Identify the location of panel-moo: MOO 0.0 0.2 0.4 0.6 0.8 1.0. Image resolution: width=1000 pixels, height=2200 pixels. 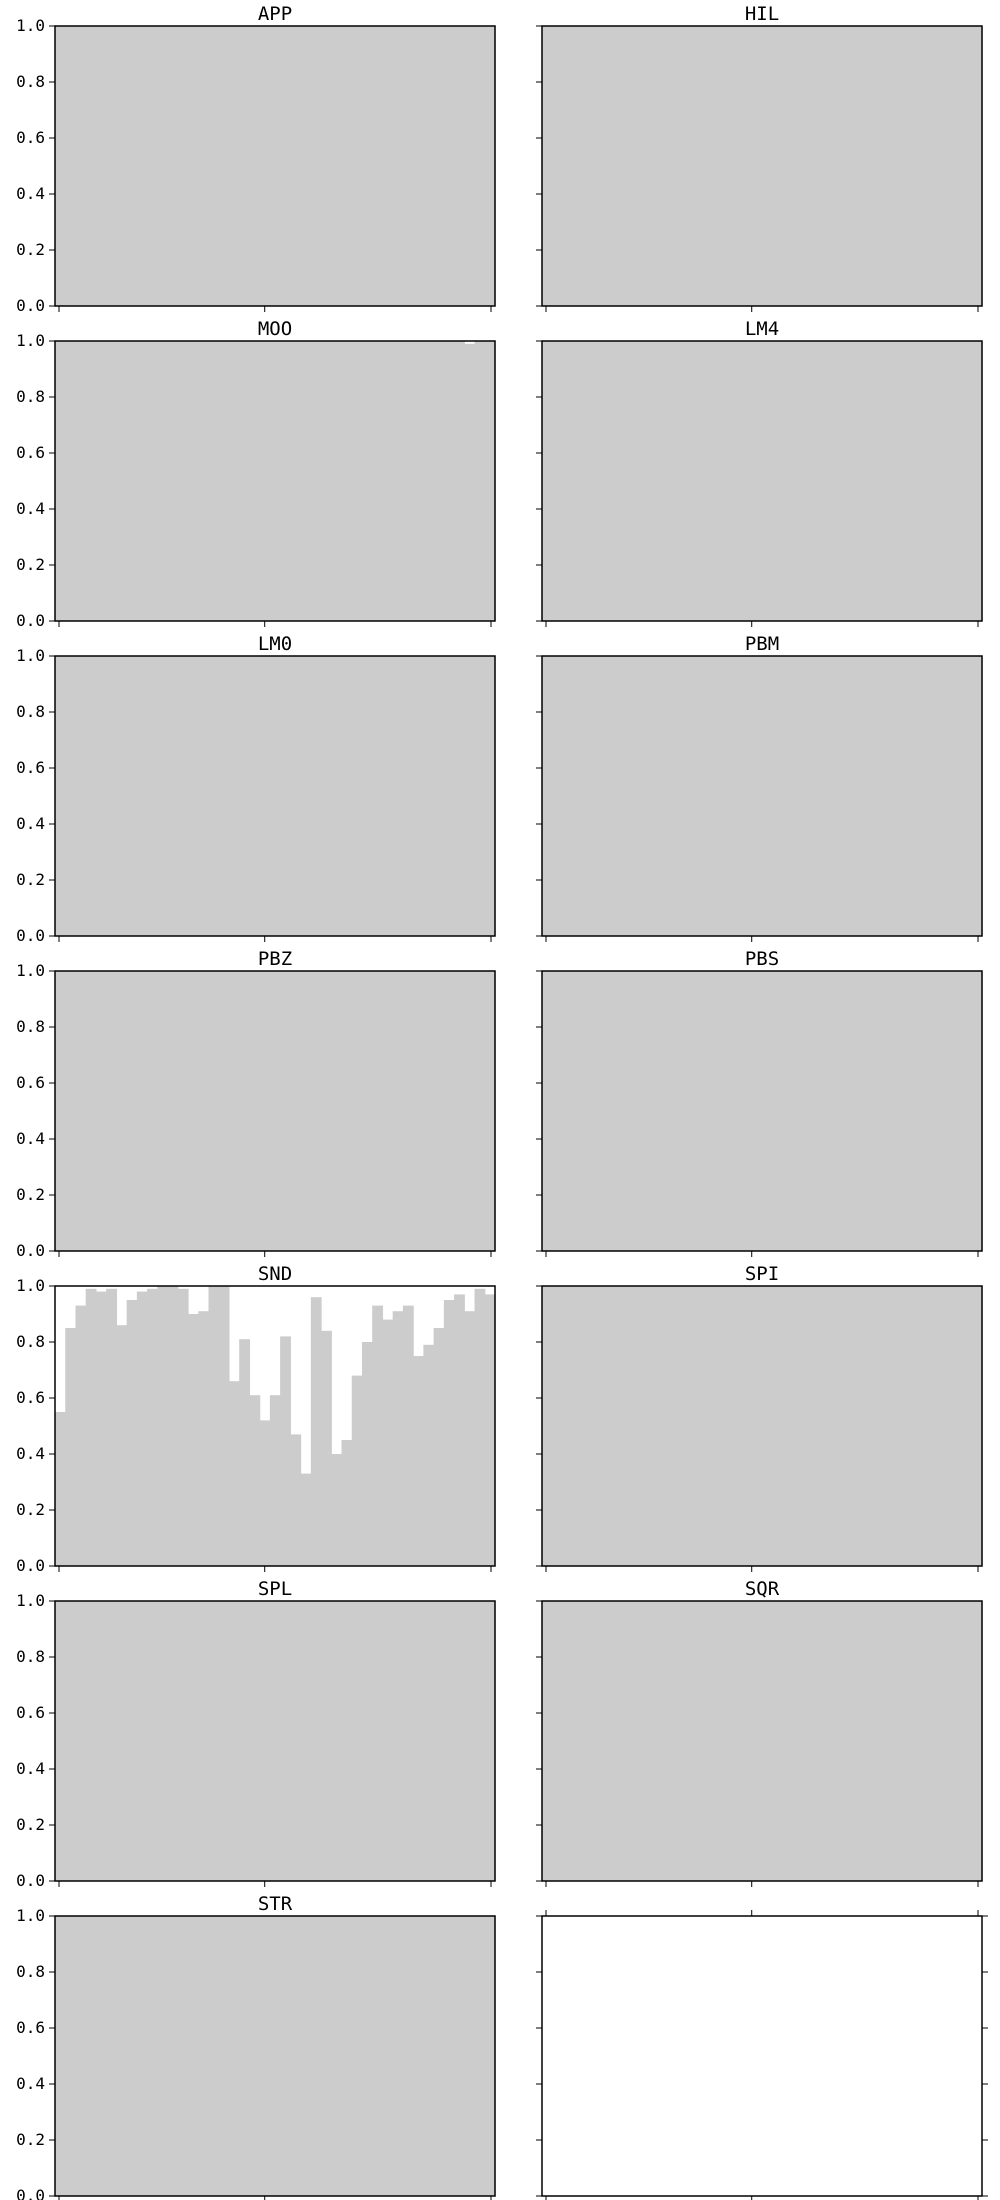
(256, 474).